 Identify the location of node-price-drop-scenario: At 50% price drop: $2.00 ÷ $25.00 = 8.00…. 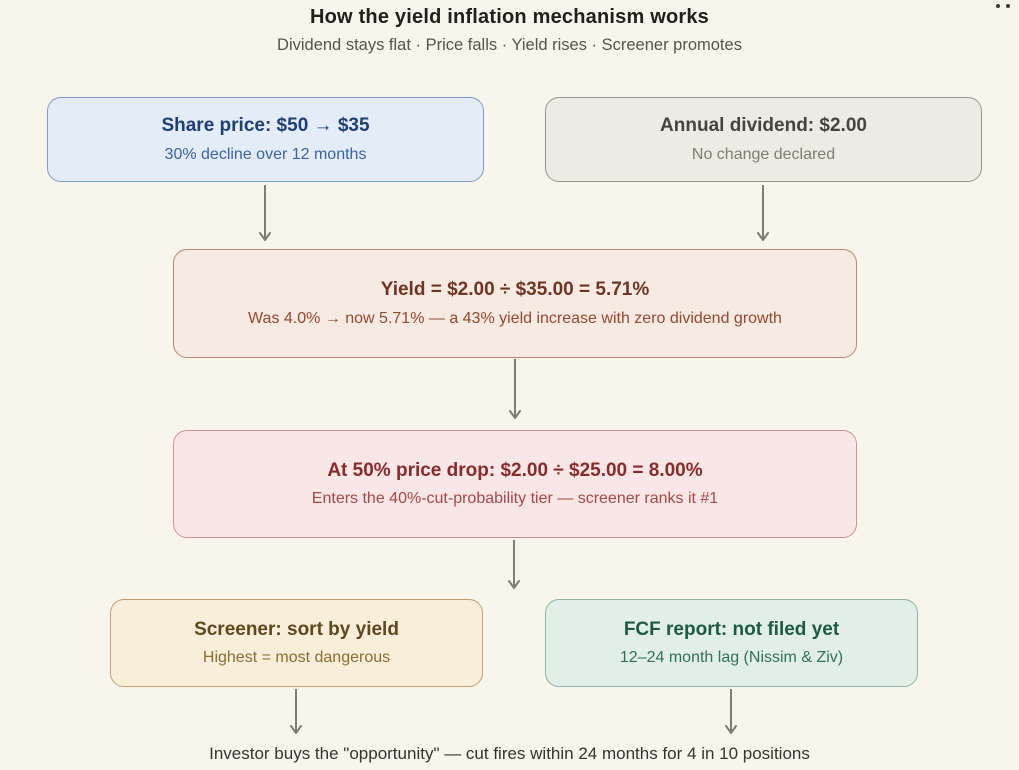
(515, 484).